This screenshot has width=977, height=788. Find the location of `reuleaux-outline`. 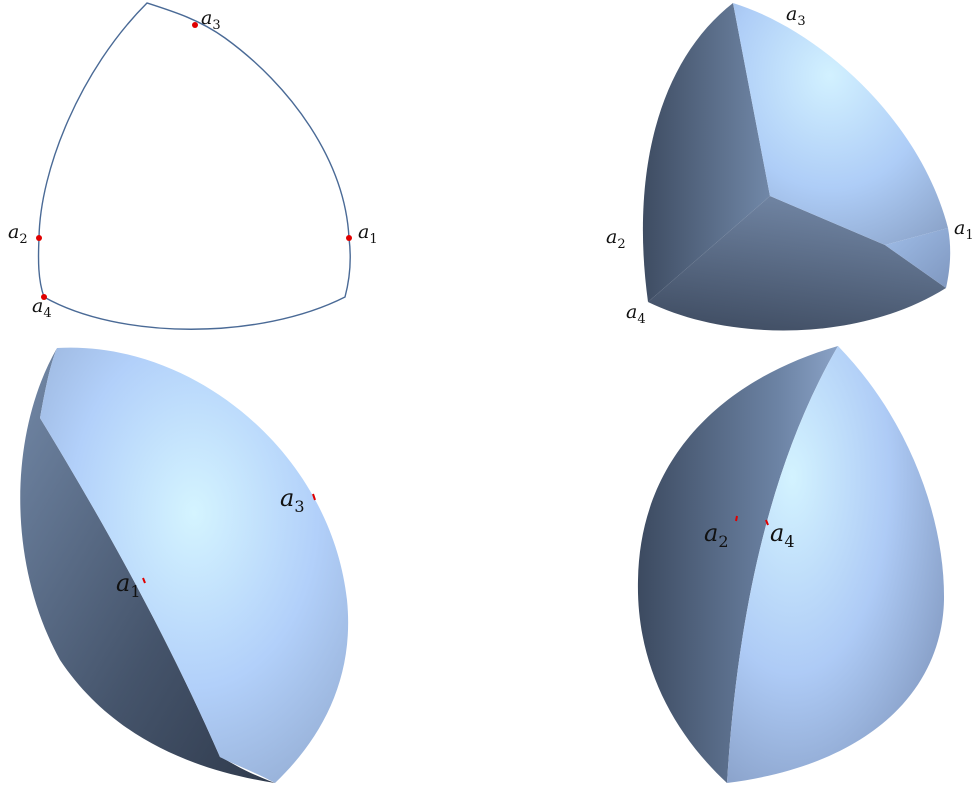

reuleaux-outline is located at coordinates (194, 166).